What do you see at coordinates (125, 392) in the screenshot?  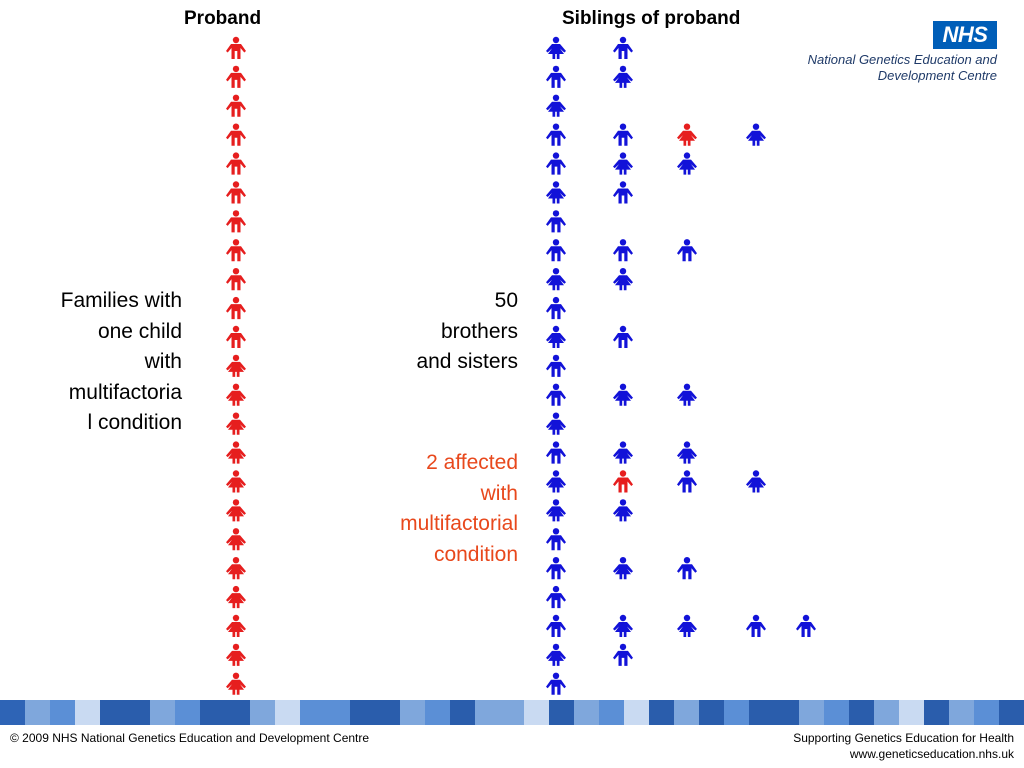 I see `families-line: multifactoria` at bounding box center [125, 392].